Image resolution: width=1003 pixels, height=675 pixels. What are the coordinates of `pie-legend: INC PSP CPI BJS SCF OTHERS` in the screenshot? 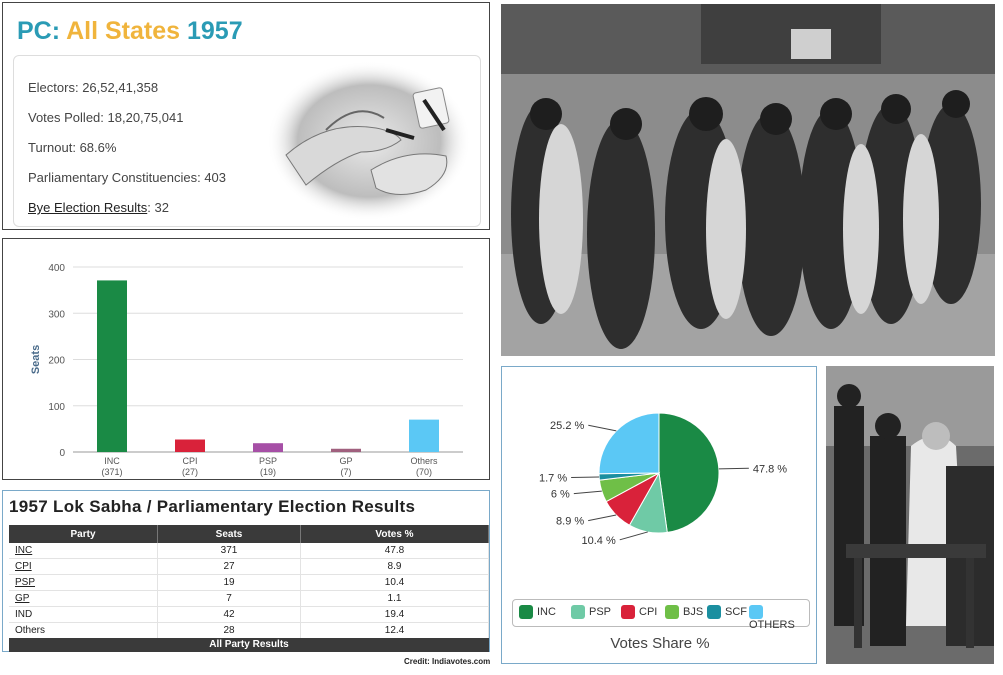 It's located at (661, 615).